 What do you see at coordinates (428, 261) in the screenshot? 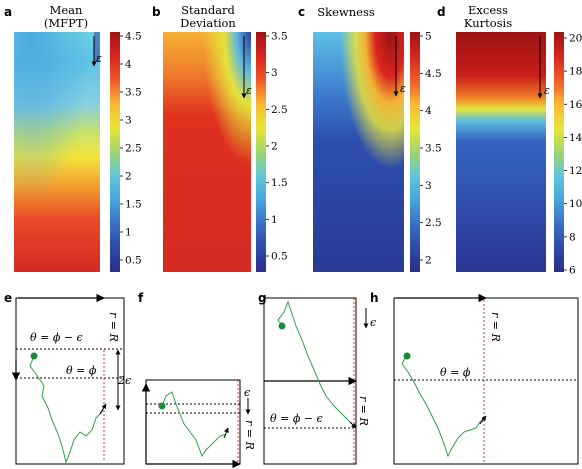
I see `colorbar-c-tick-label: 2` at bounding box center [428, 261].